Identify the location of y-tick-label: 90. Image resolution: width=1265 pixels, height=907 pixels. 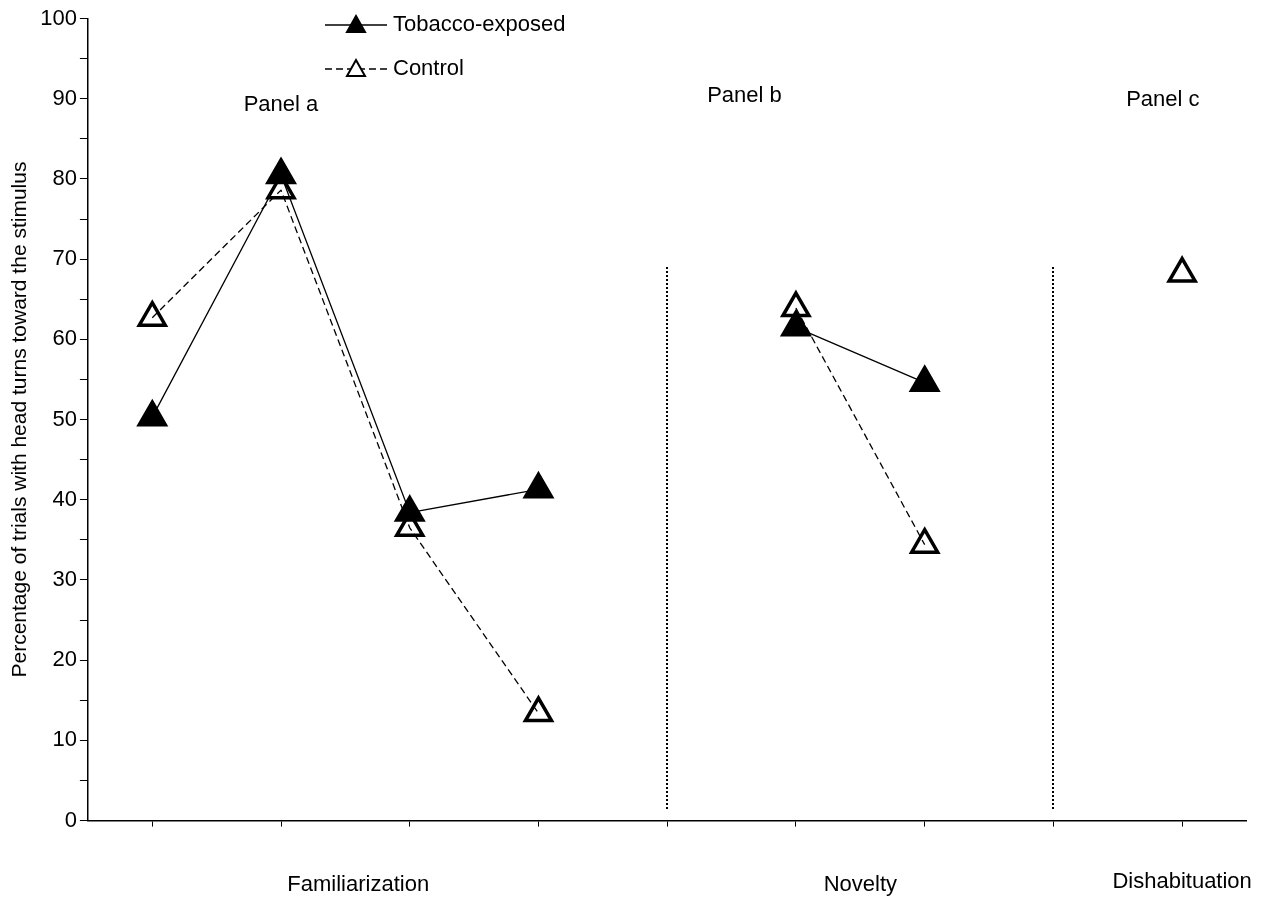
(64, 97).